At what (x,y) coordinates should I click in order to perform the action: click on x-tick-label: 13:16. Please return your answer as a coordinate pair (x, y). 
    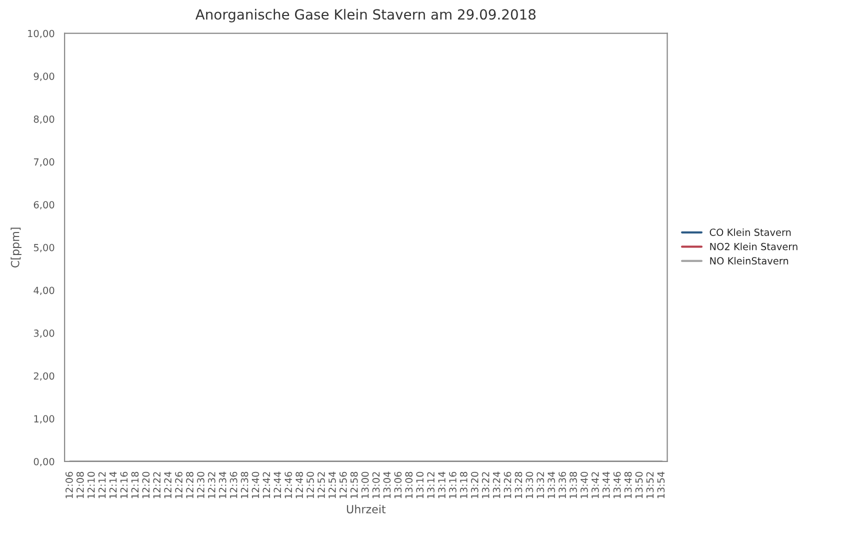
    Looking at the image, I should click on (452, 485).